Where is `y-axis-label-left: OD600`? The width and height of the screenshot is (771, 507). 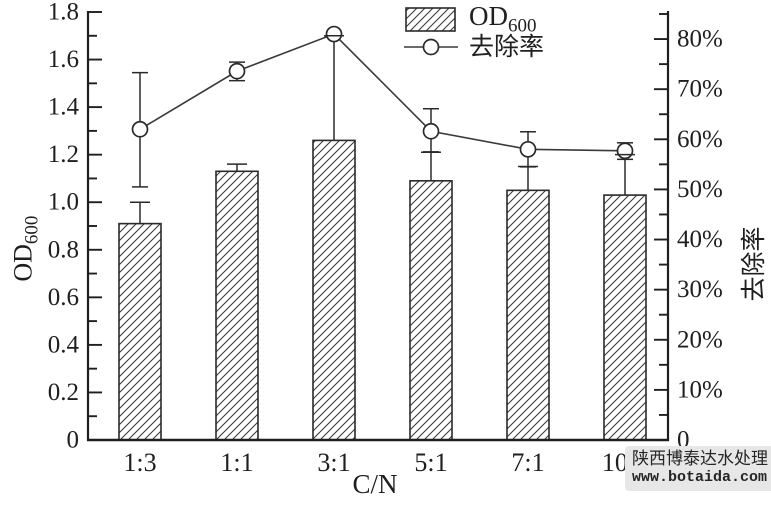 y-axis-label-left: OD600 is located at coordinates (25, 248).